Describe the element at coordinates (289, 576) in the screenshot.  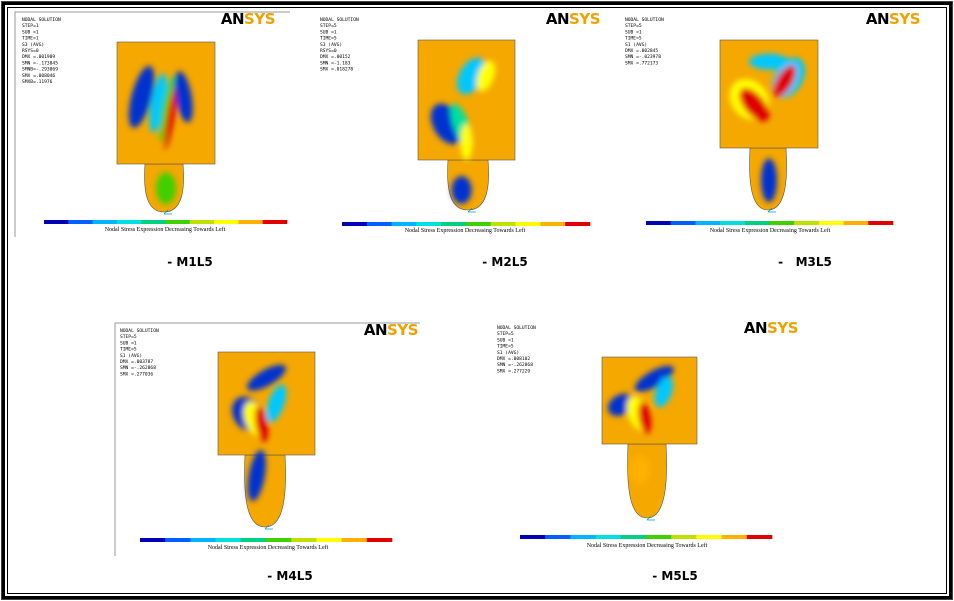
I see `panel-label: - M4L5` at that location.